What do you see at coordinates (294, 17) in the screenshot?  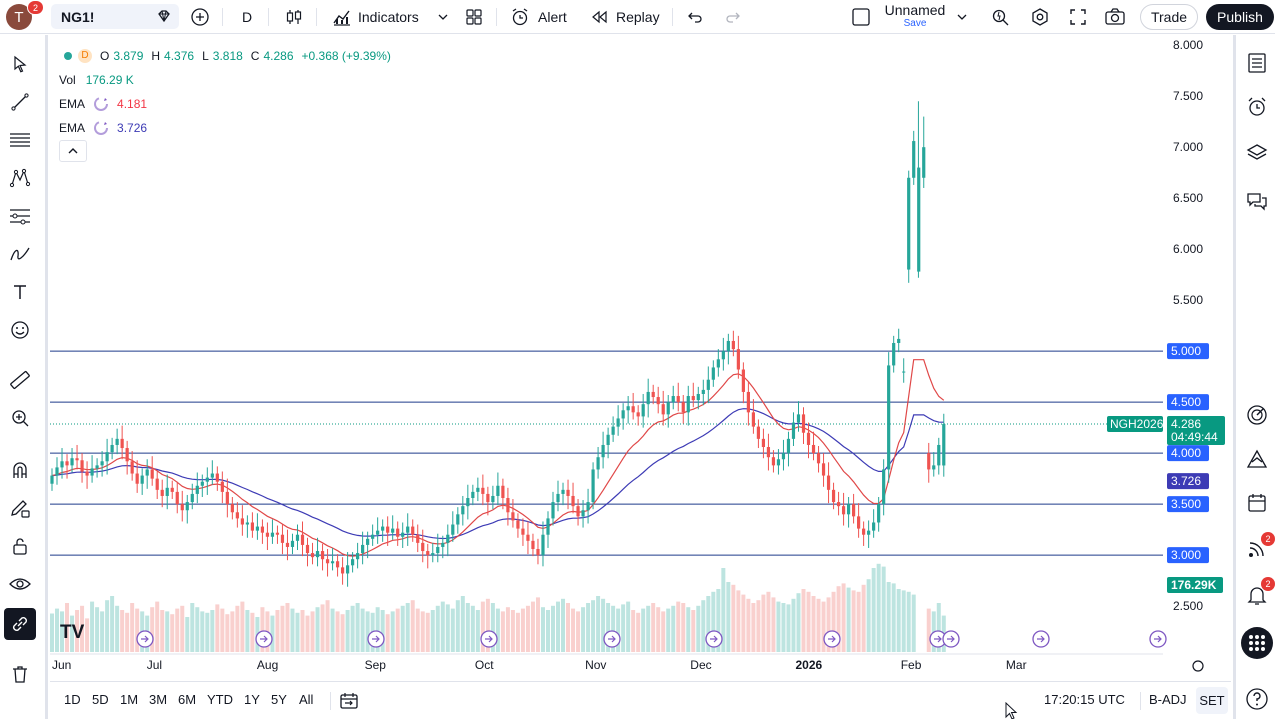 I see `candle-type-icon` at bounding box center [294, 17].